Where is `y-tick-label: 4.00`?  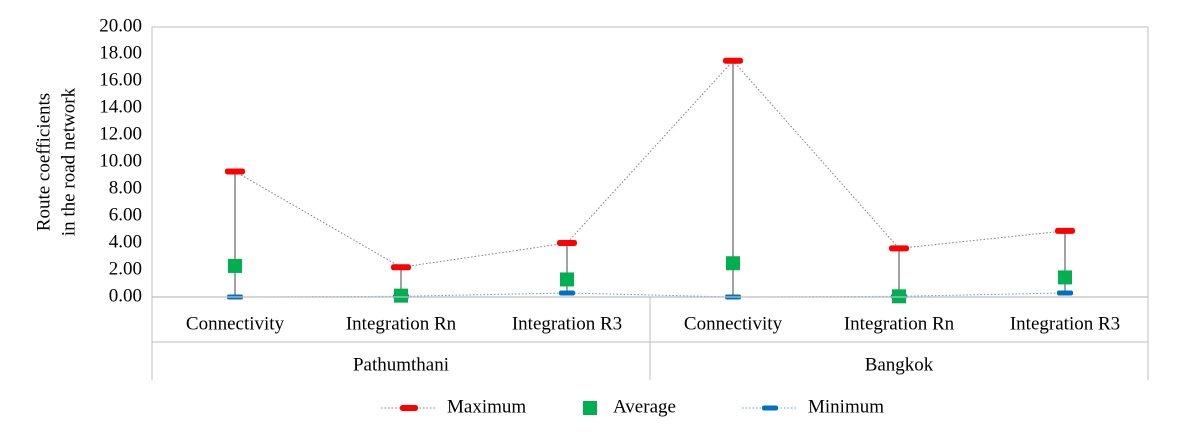 y-tick-label: 4.00 is located at coordinates (125, 241).